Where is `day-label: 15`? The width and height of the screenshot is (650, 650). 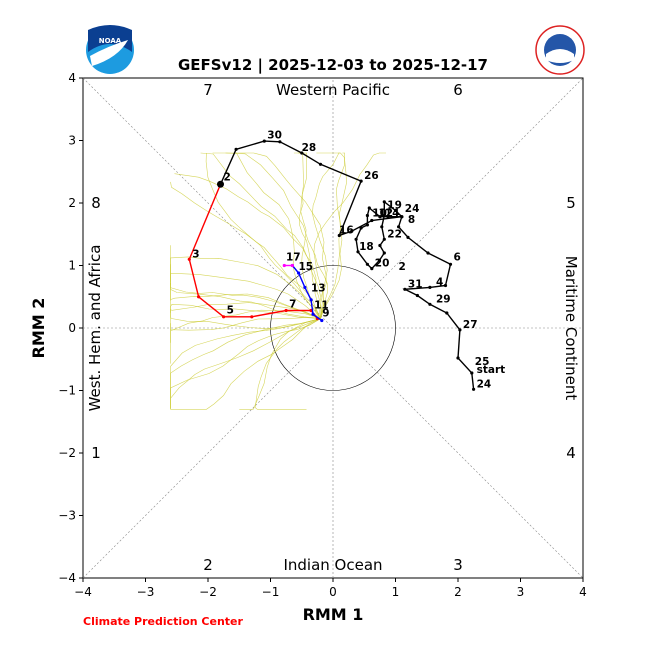
day-label: 15 is located at coordinates (306, 267).